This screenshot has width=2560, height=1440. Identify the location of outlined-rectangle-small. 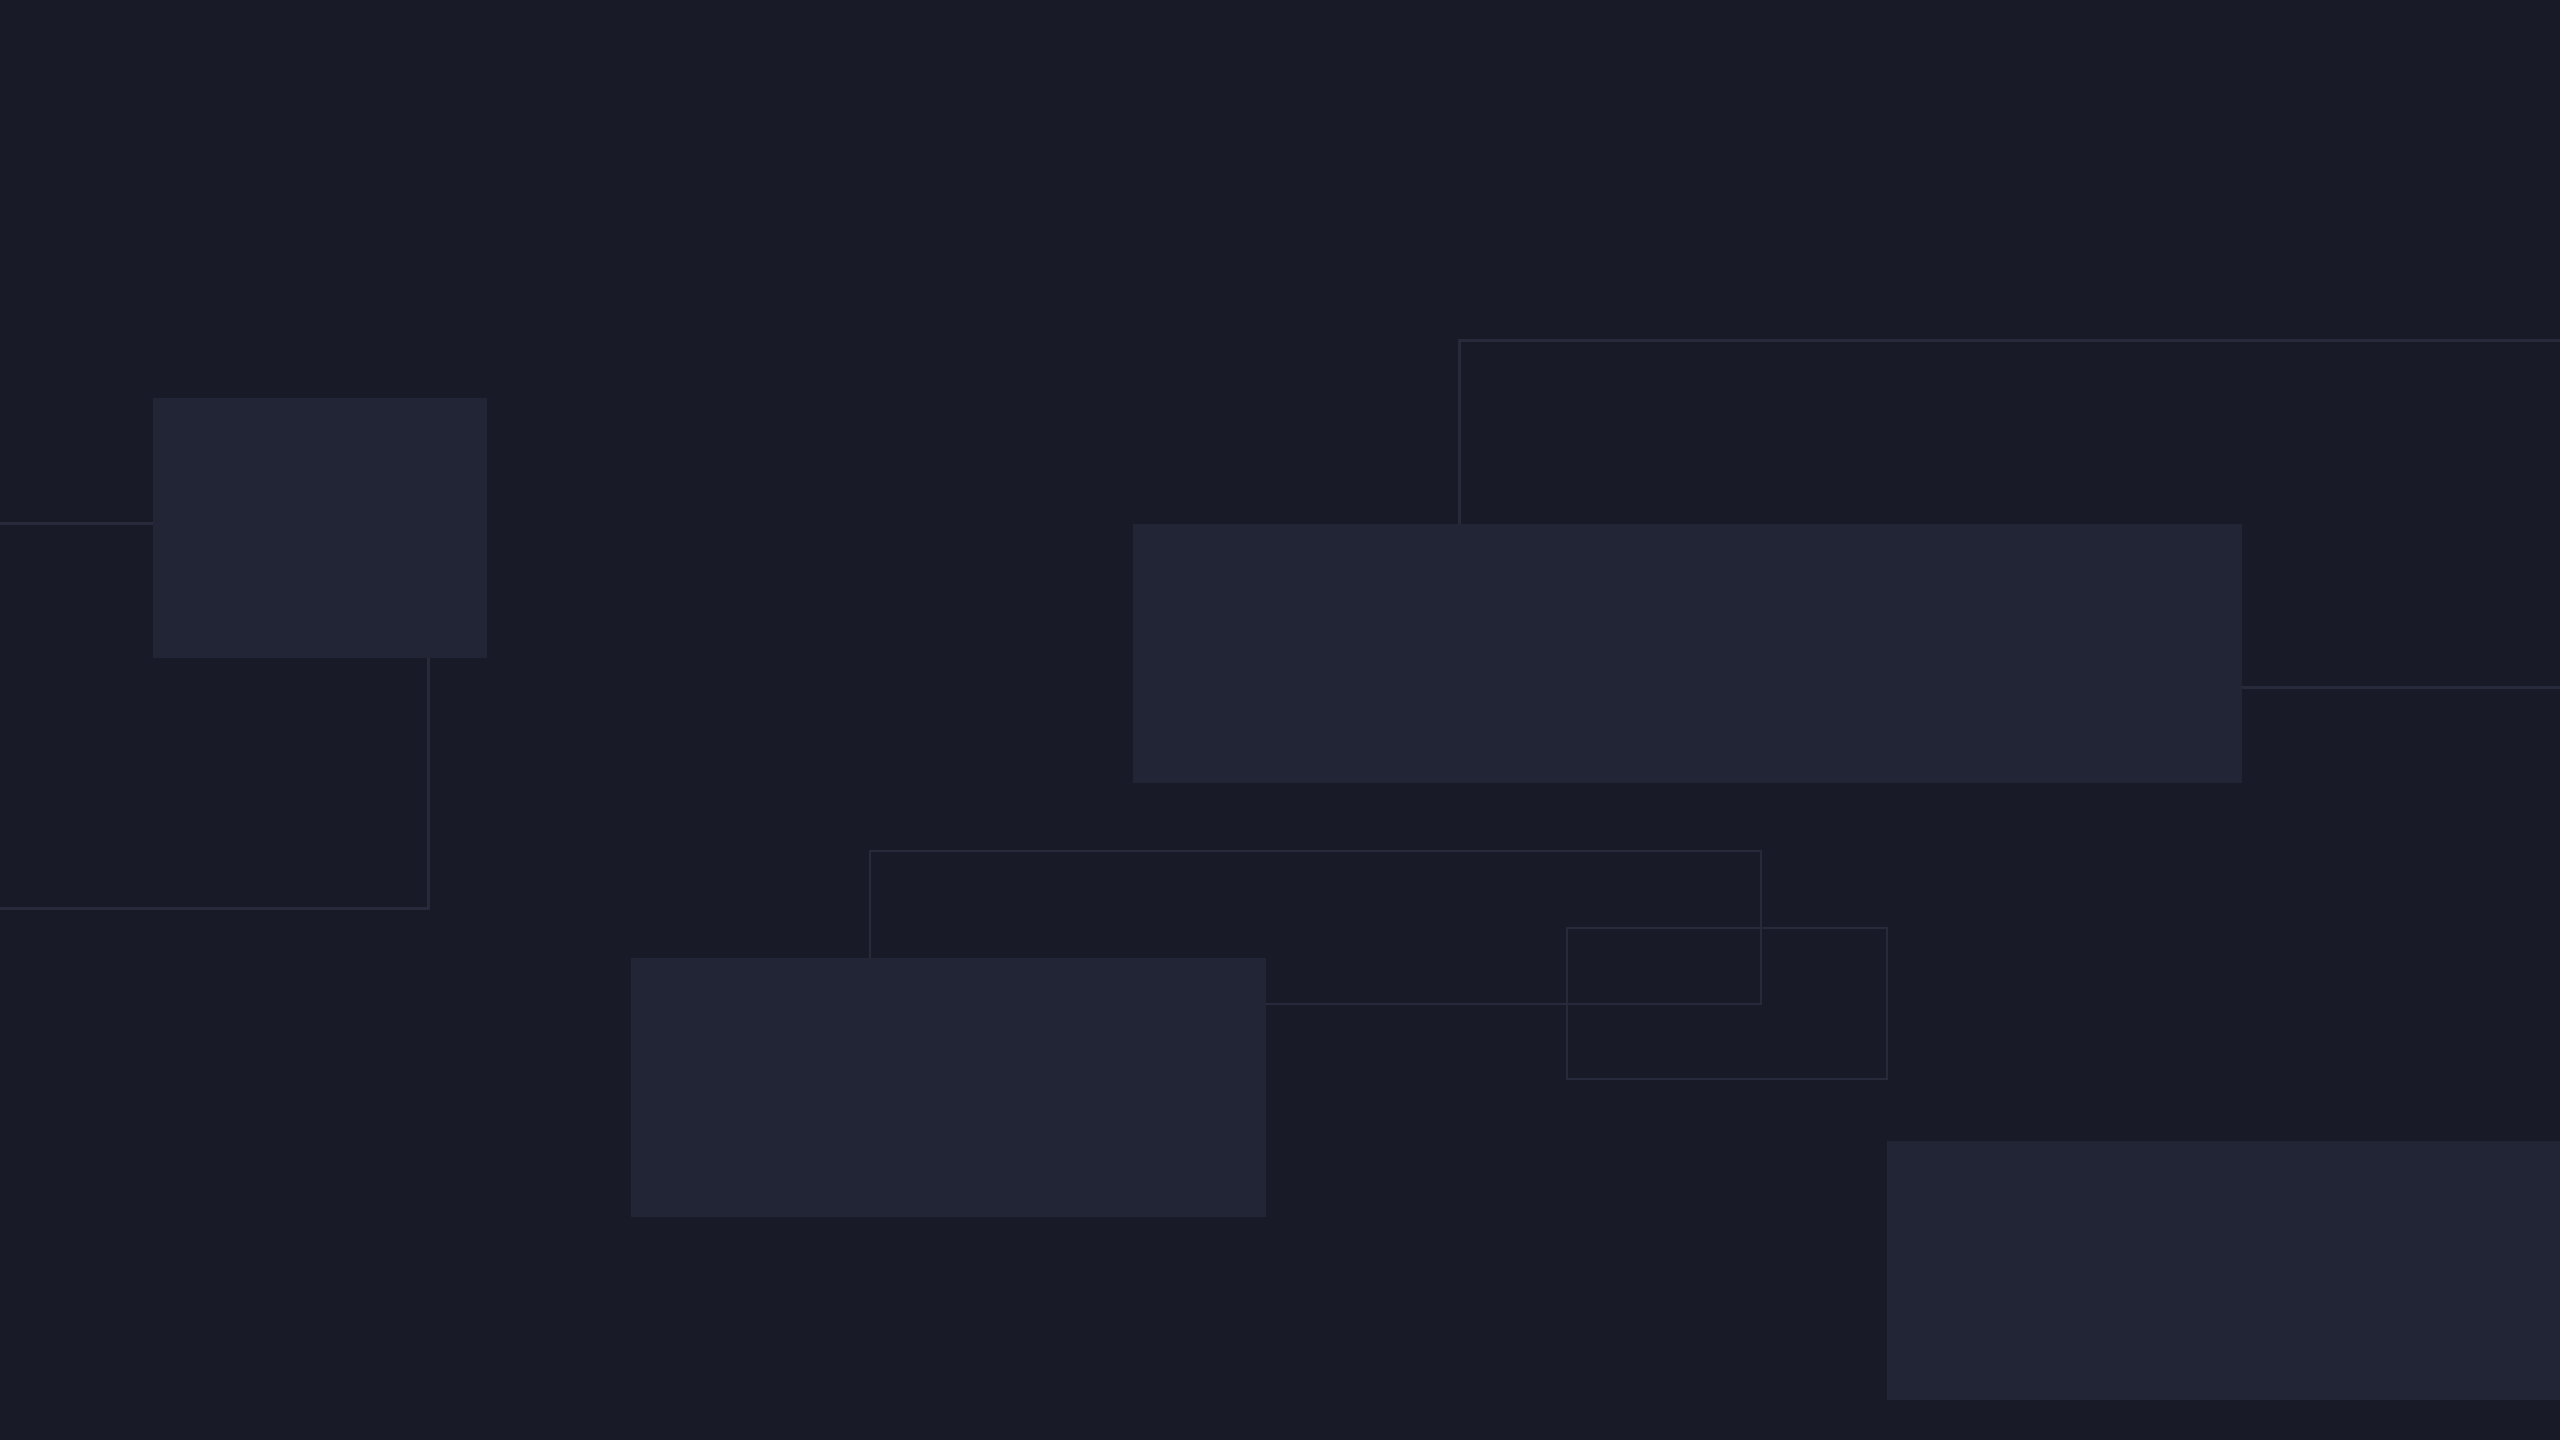
(1727, 1003).